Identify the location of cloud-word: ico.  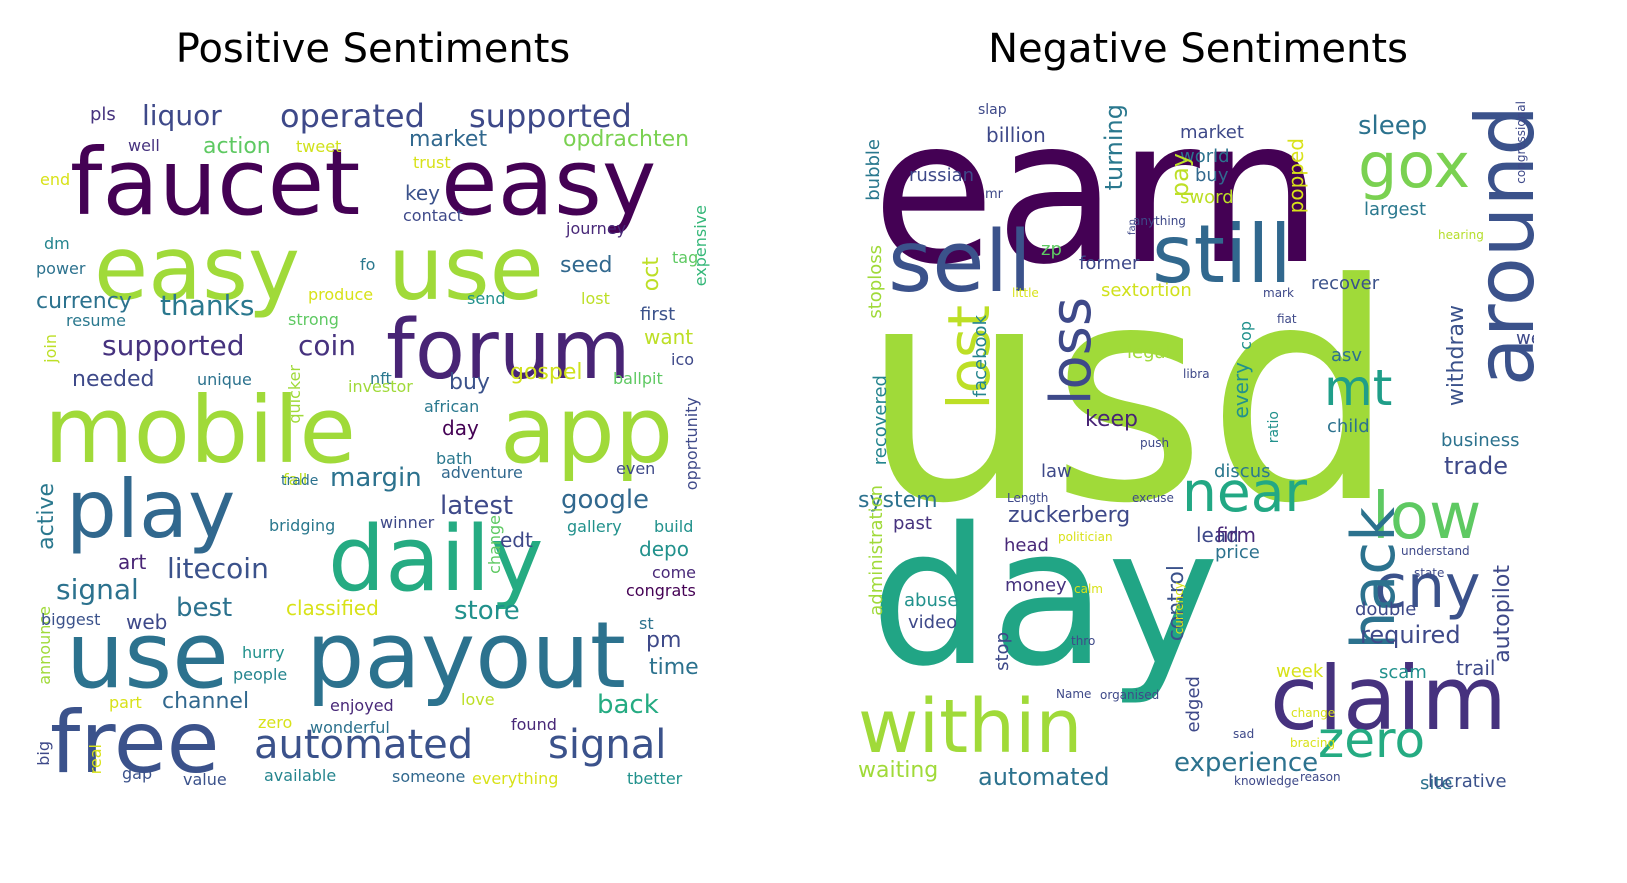
(683, 359).